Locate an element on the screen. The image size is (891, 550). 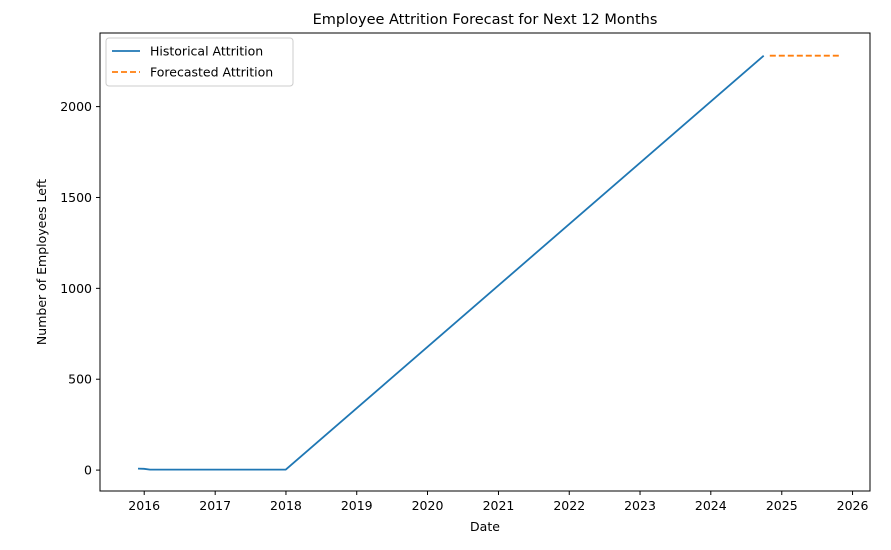
y-tick-label: 1000 is located at coordinates (76, 288).